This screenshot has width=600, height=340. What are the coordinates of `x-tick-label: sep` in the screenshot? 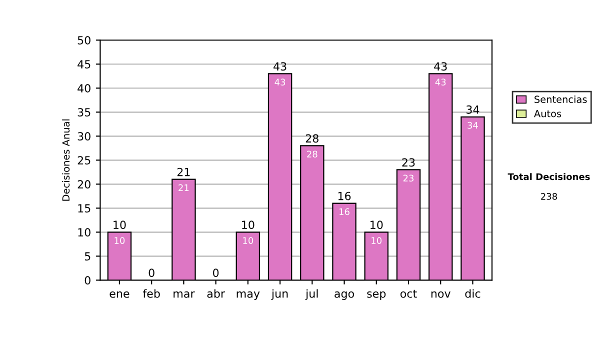 It's located at (376, 295).